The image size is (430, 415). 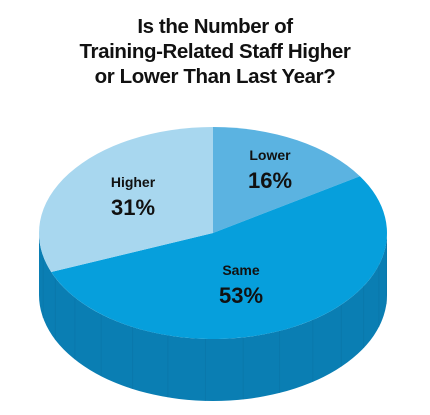 What do you see at coordinates (215, 76) in the screenshot?
I see `chart-title-line-3: or Lower Than Last Year?` at bounding box center [215, 76].